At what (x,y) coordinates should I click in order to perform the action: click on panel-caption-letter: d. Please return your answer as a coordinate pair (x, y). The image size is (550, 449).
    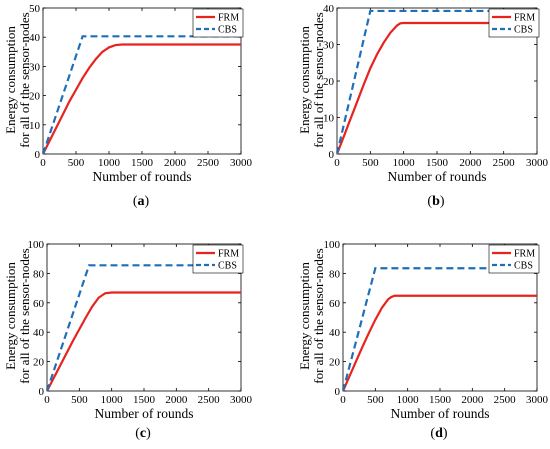
    Looking at the image, I should click on (439, 433).